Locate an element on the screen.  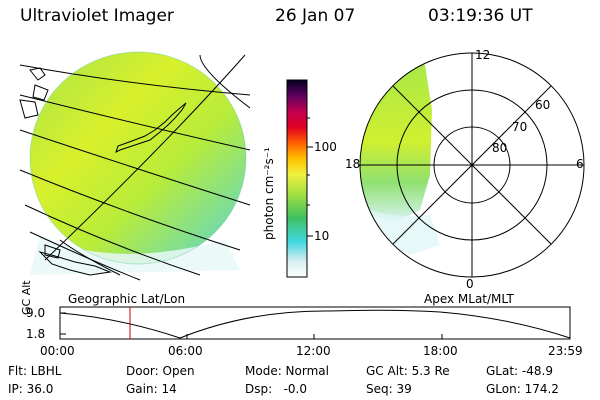
altitude-xtick-1800: 18:00 is located at coordinates (440, 351).